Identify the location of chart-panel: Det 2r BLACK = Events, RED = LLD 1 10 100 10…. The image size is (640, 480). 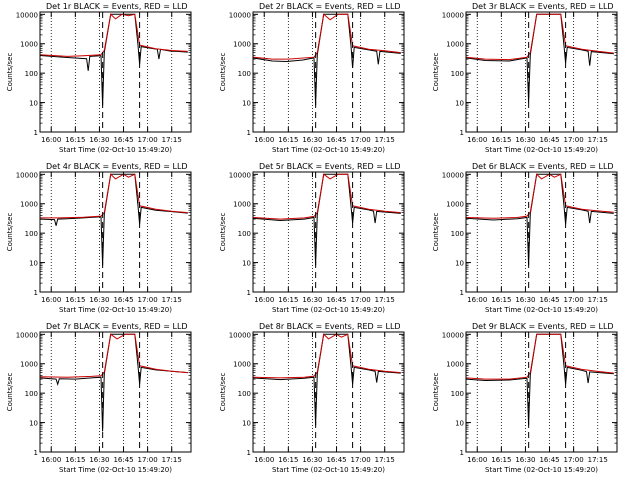
(312, 78).